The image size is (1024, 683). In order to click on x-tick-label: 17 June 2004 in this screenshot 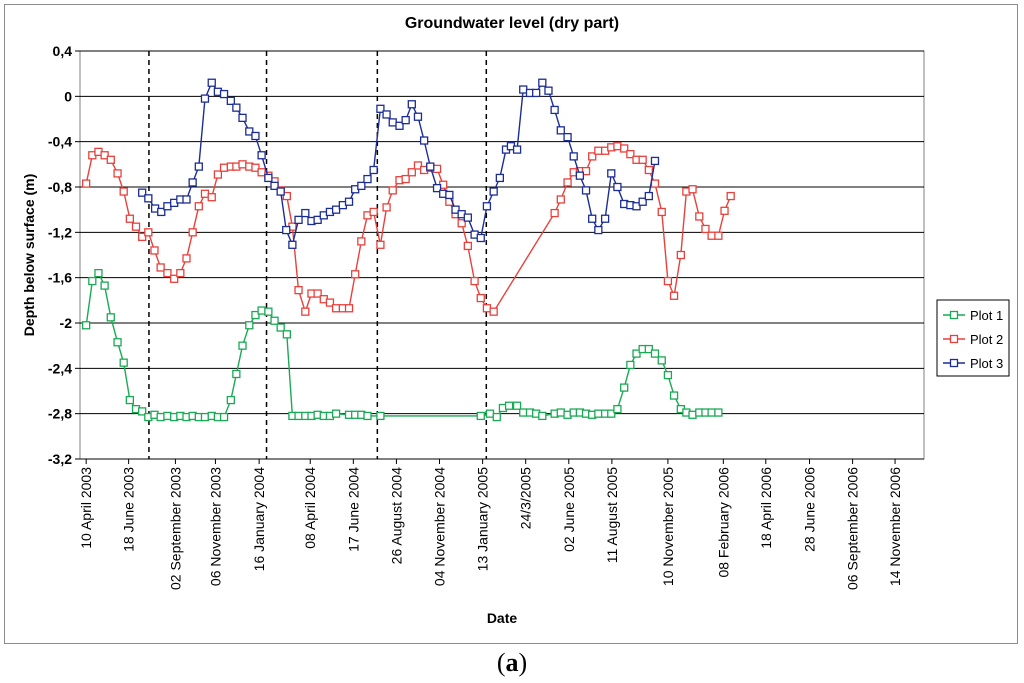, I will do `click(353, 509)`.